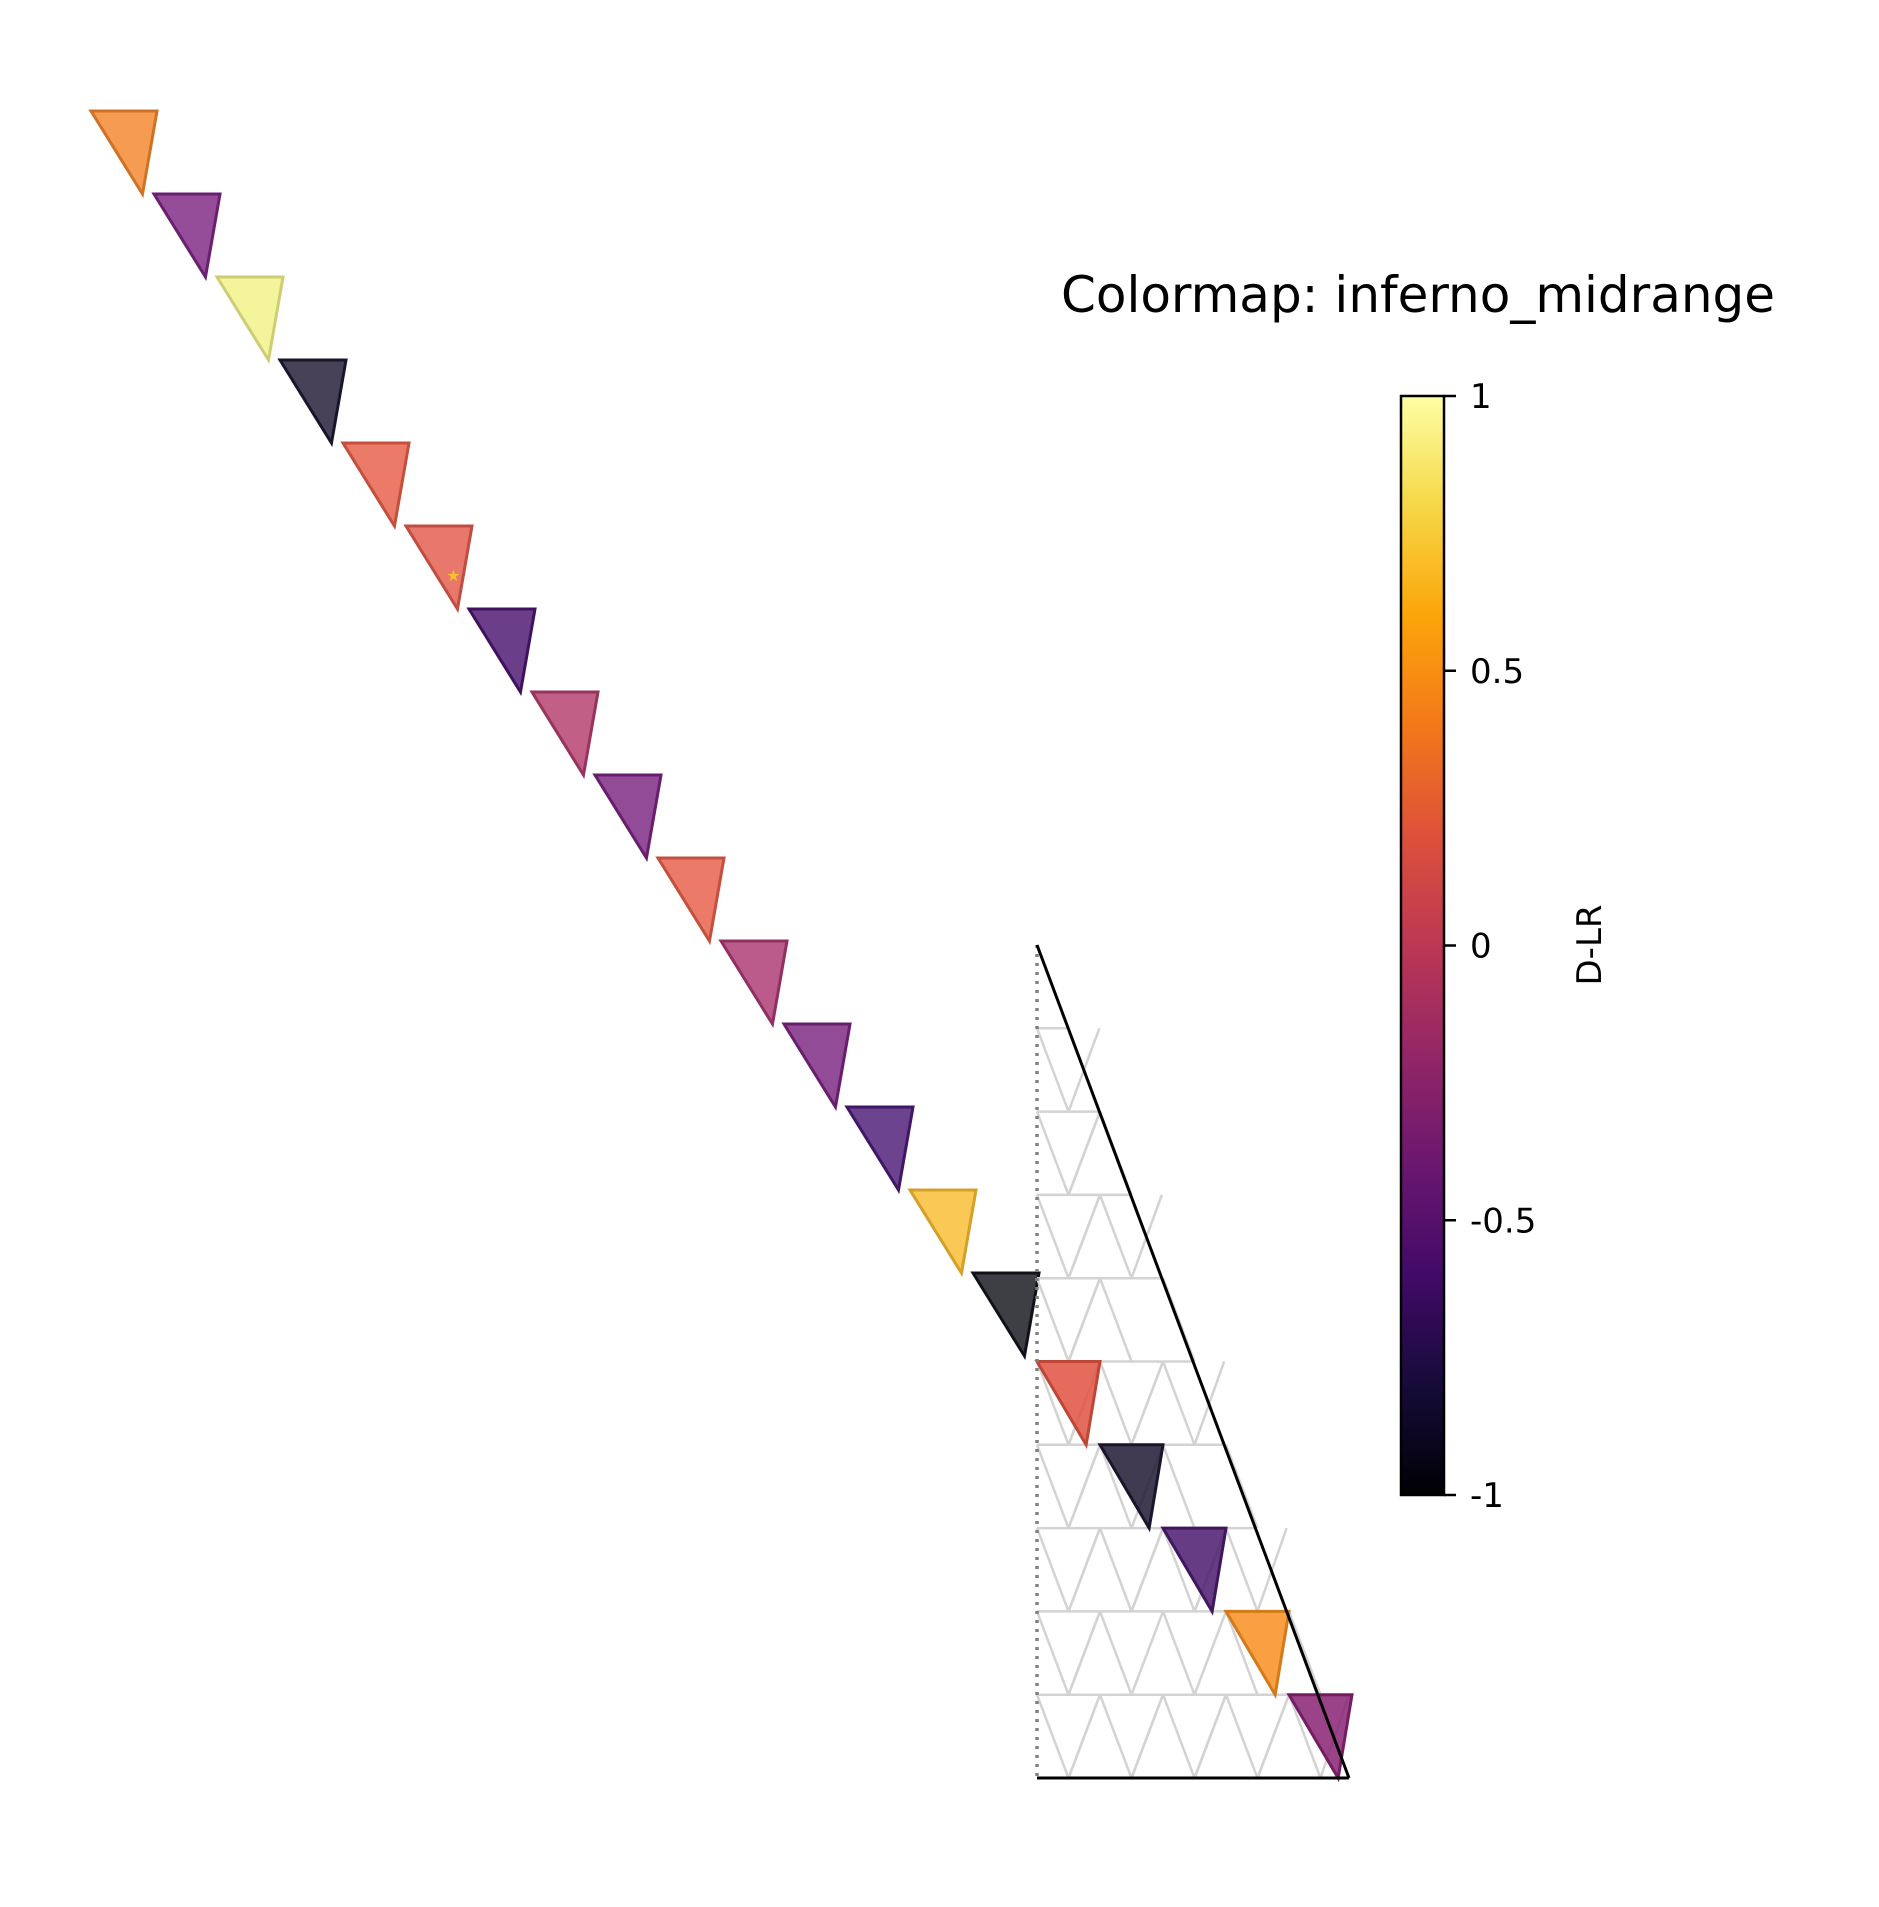 The image size is (1879, 1907). I want to click on colorbar: 1 0.5 0 -0.5 -1 D-LR, so click(1504, 946).